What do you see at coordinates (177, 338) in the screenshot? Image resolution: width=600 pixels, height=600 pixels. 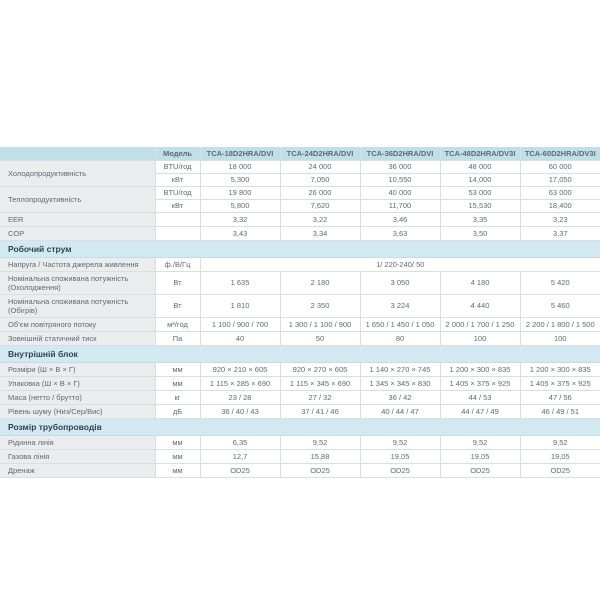 I see `unit-cell: Па` at bounding box center [177, 338].